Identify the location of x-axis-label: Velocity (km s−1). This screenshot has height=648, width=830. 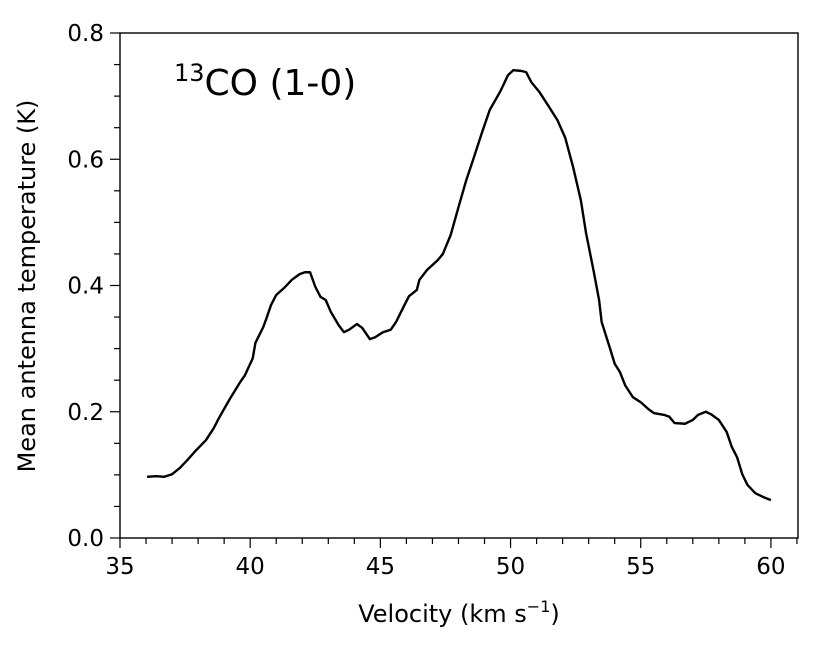
(459, 612).